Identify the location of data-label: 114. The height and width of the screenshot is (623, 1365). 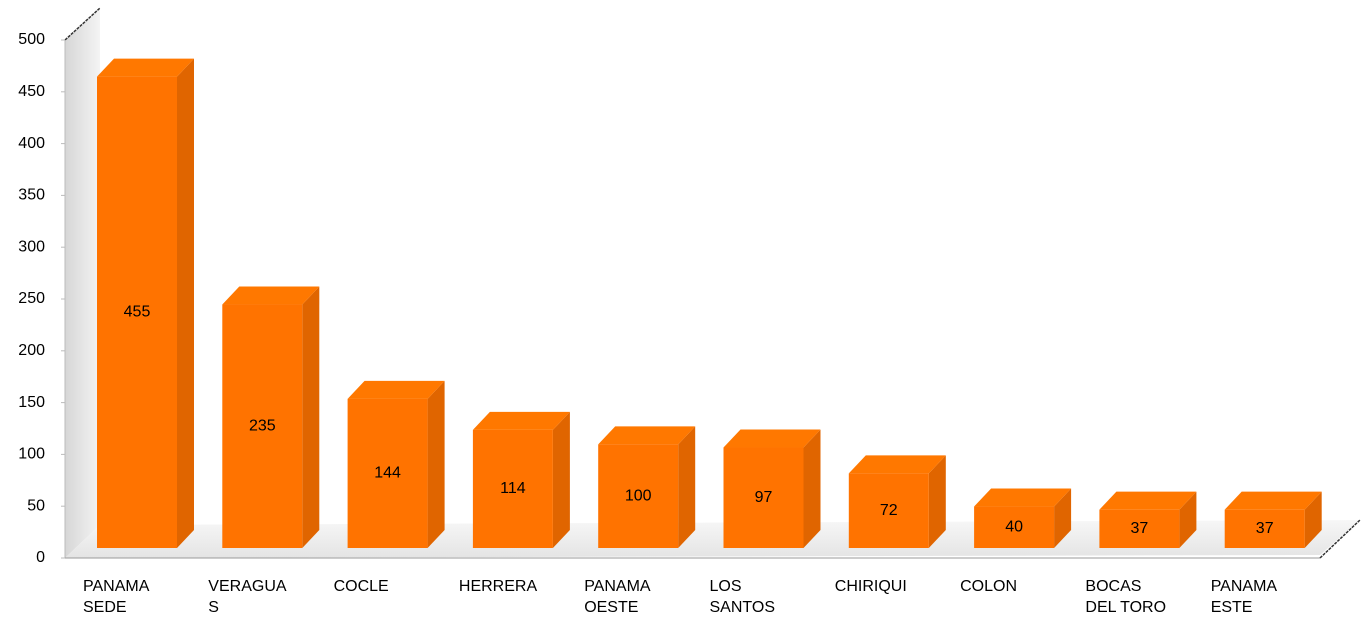
(513, 488).